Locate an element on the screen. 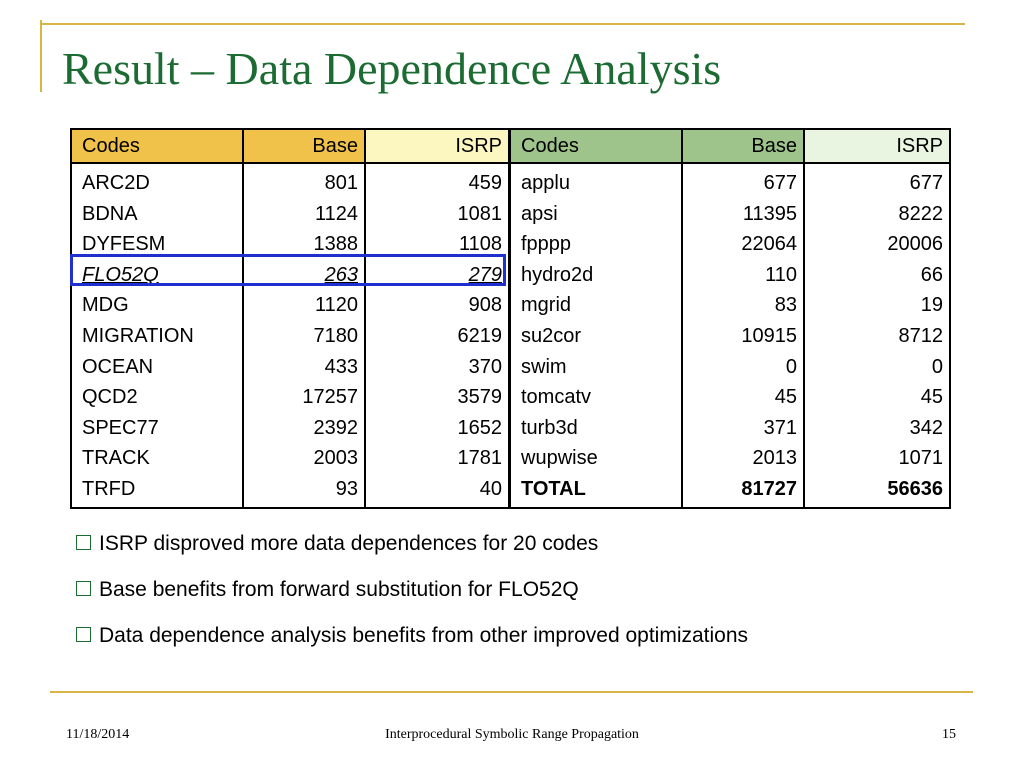 The image size is (1024, 768). code-cell: QCD2 is located at coordinates (157, 397).